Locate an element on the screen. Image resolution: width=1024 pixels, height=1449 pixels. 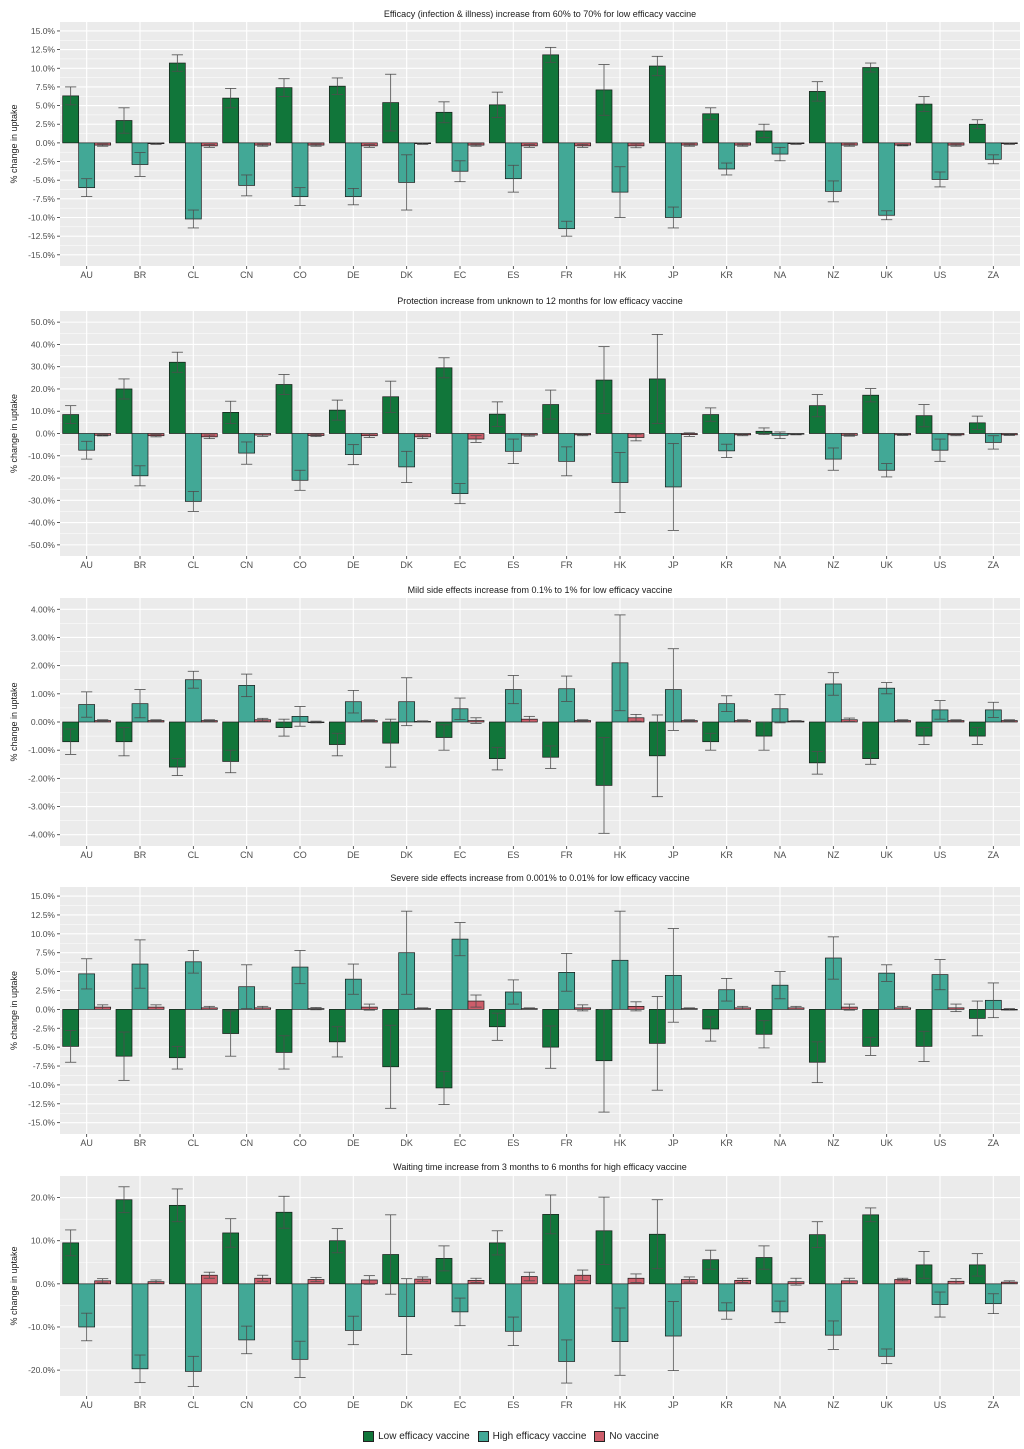
error-bar-co-high is located at coordinates (300, 716).